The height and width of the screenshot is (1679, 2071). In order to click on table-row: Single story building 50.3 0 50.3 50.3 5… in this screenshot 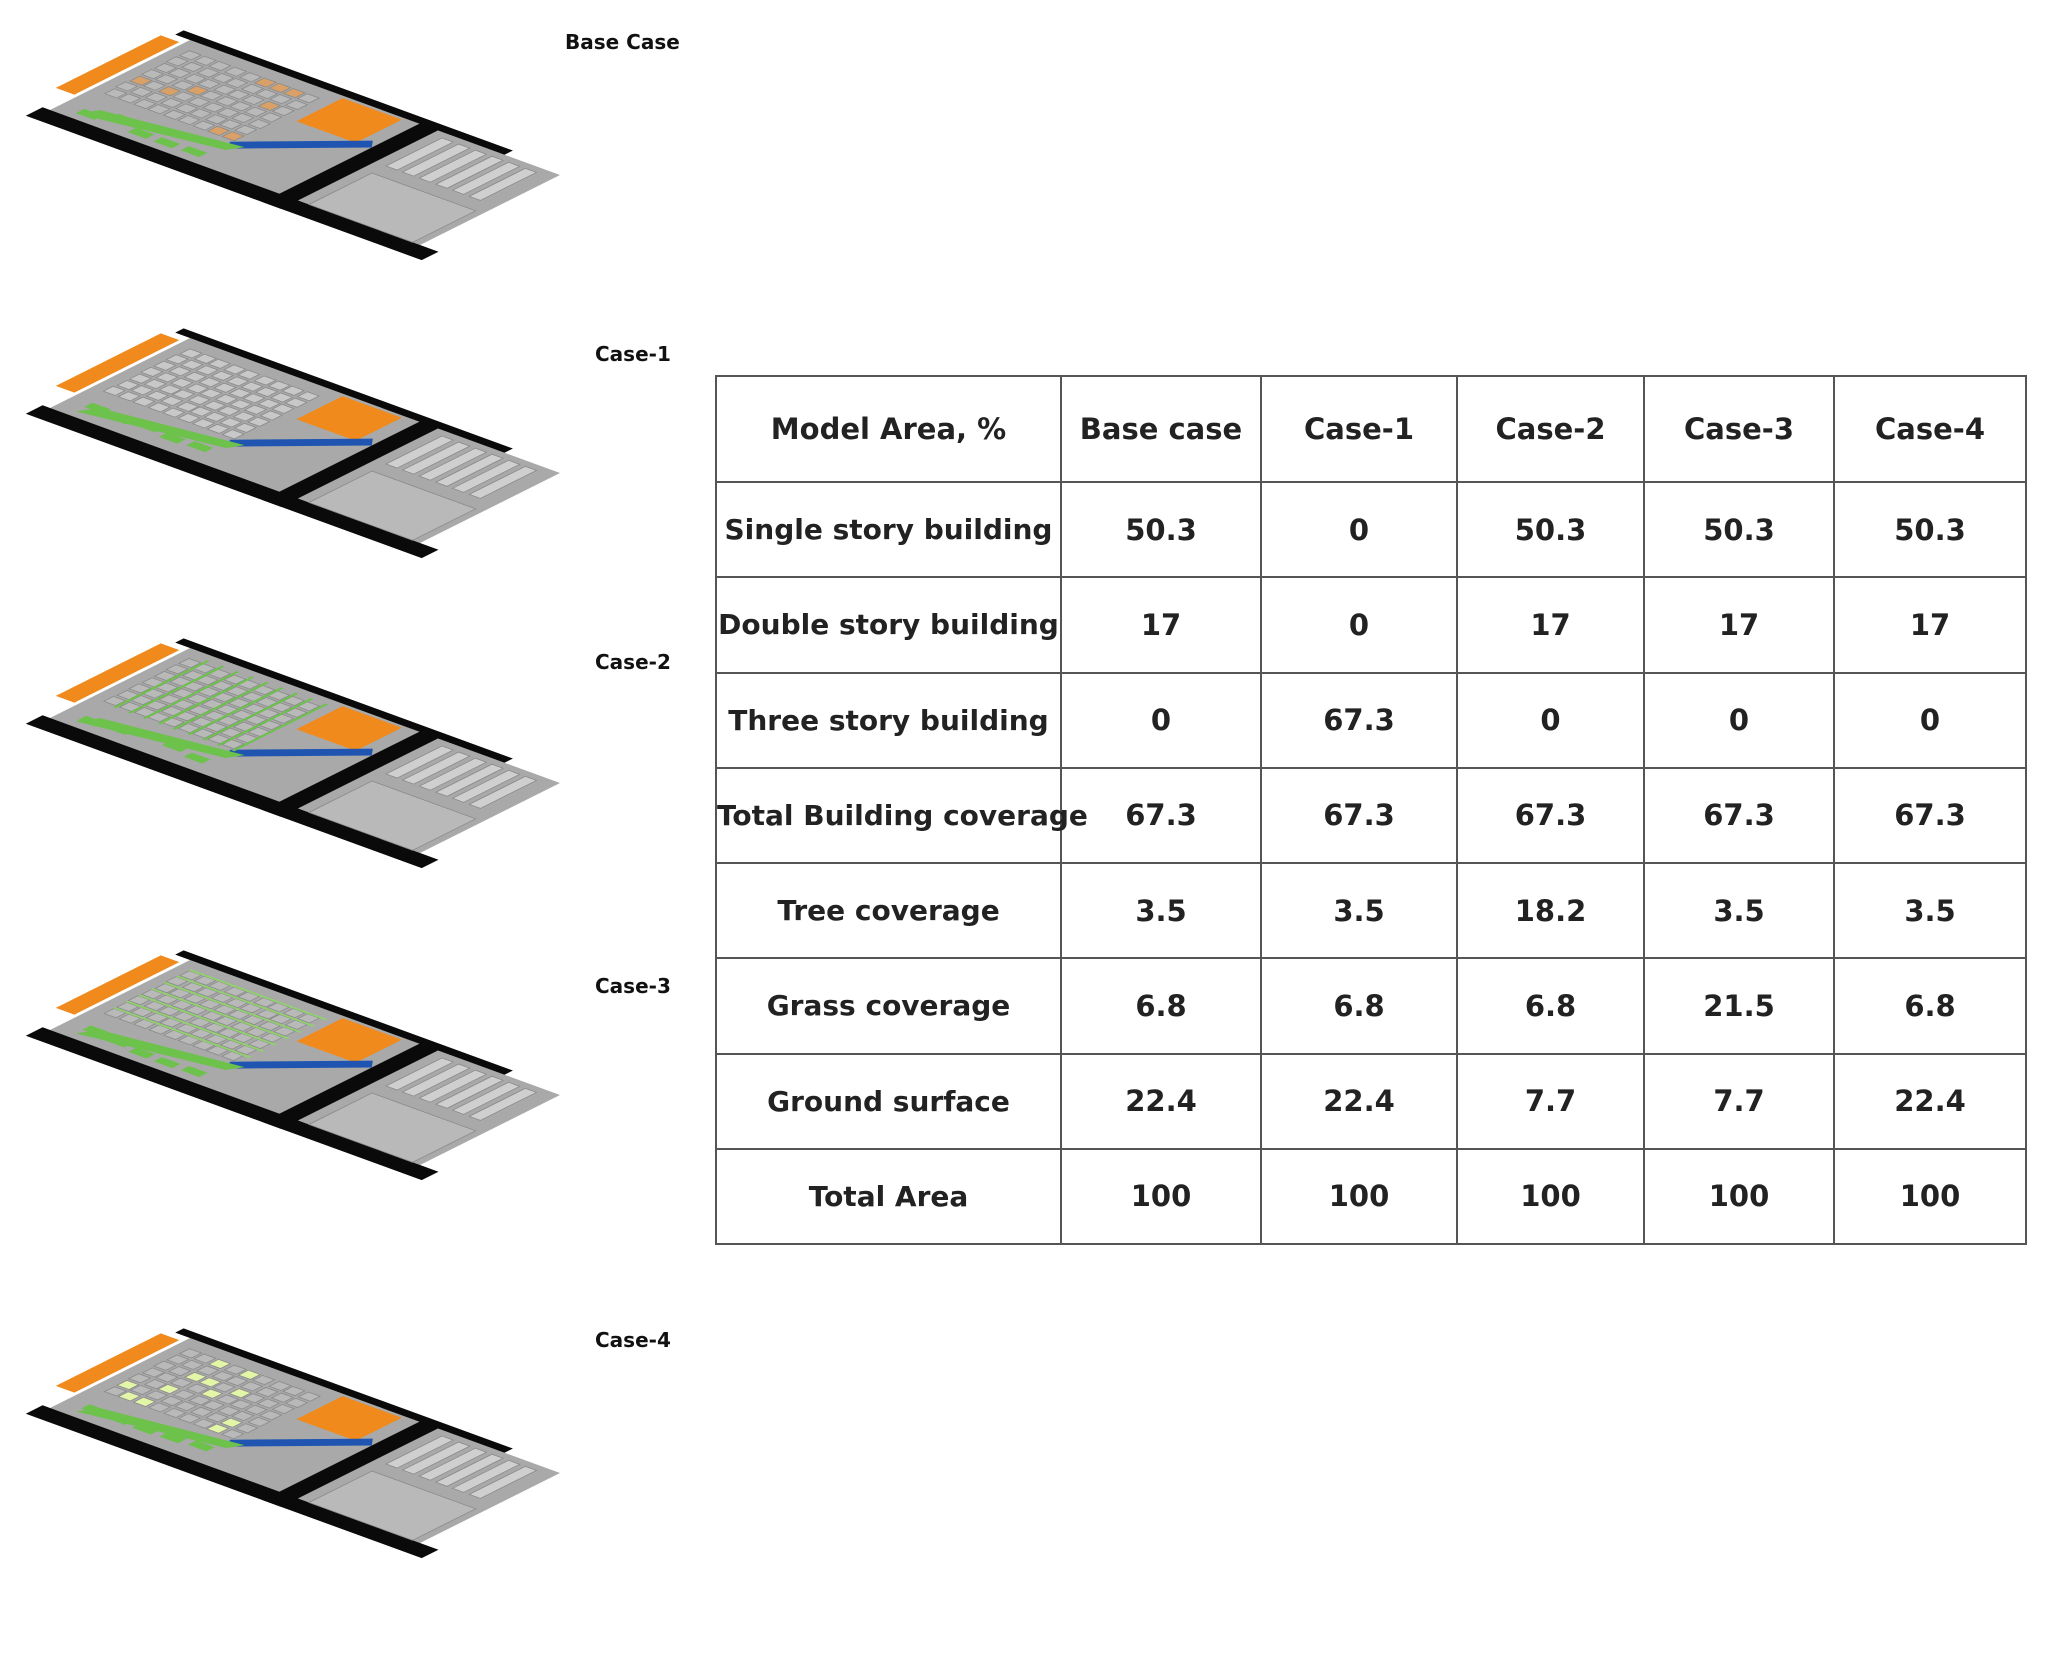, I will do `click(1371, 529)`.